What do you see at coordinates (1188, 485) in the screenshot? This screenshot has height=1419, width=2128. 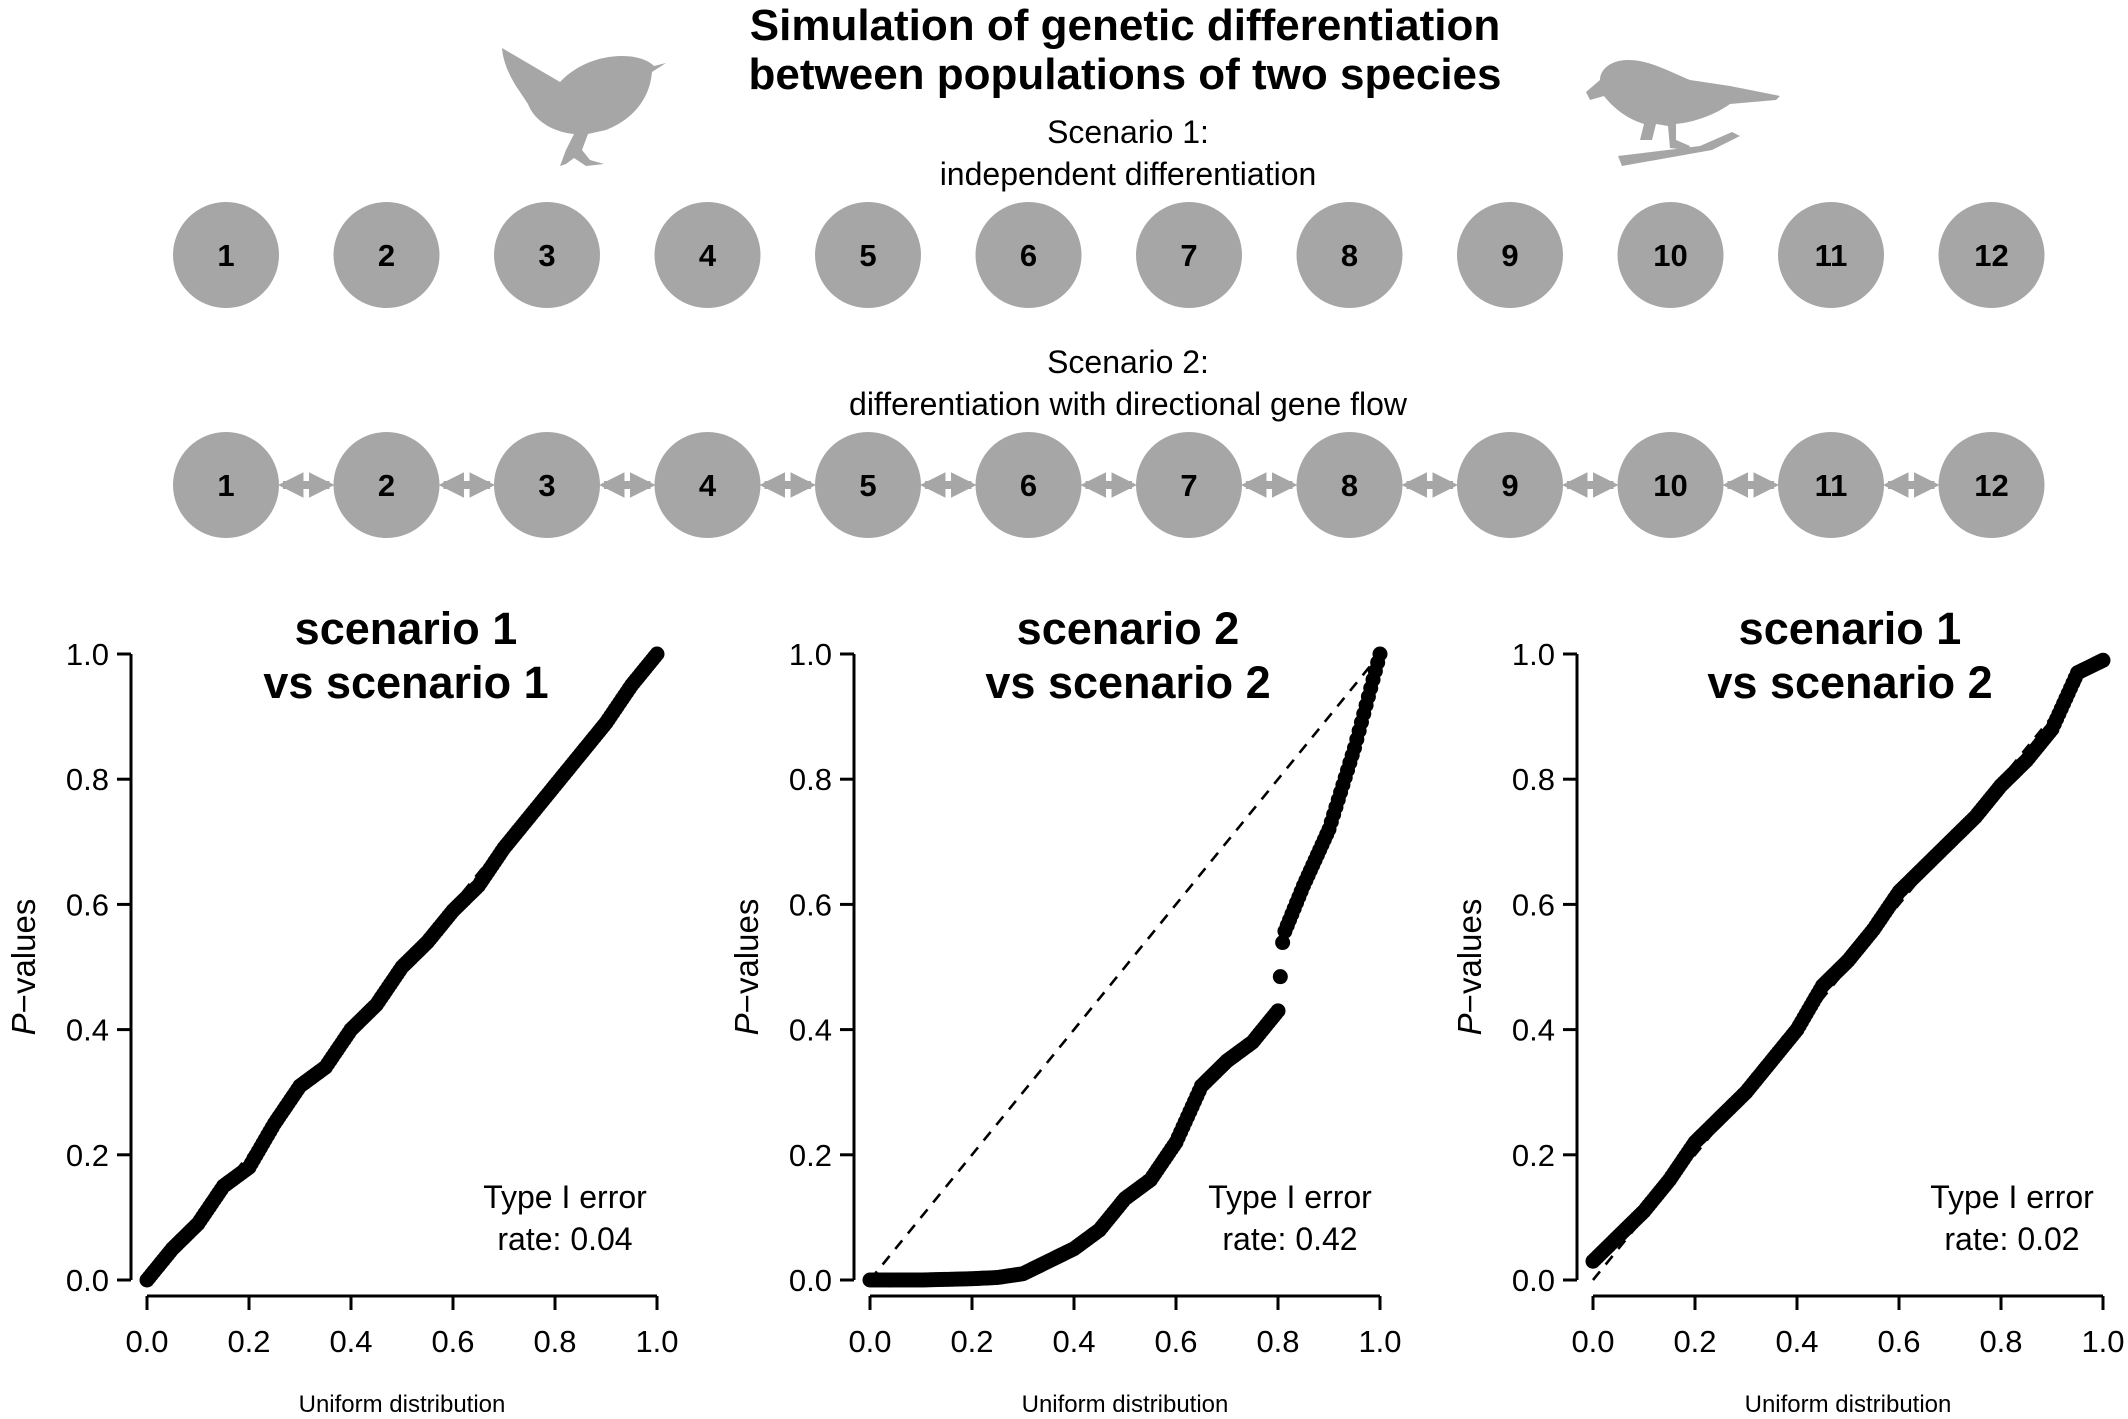 I see `scenario2-population-label: 7` at bounding box center [1188, 485].